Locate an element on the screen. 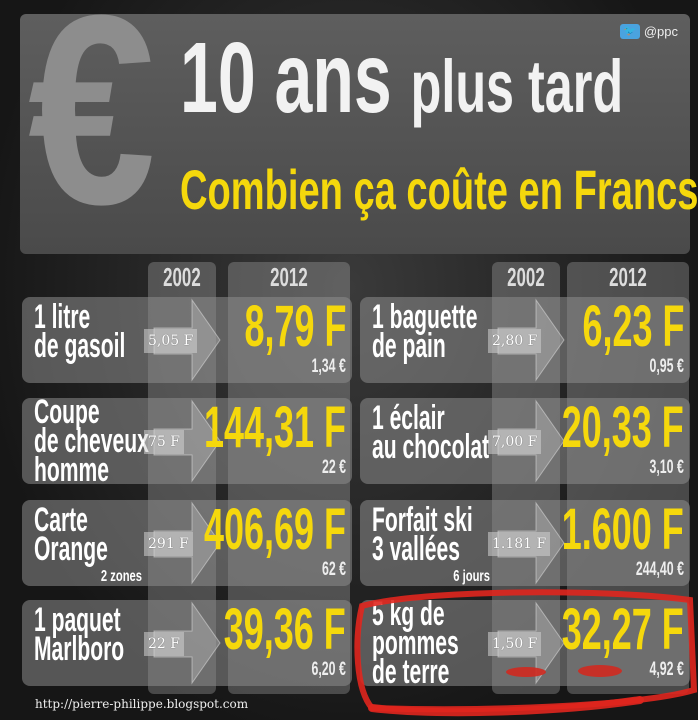 Image resolution: width=698 pixels, height=720 pixels. price-row: Coupe de cheveux homme 75 F 144,31 F 22 € is located at coordinates (187, 441).